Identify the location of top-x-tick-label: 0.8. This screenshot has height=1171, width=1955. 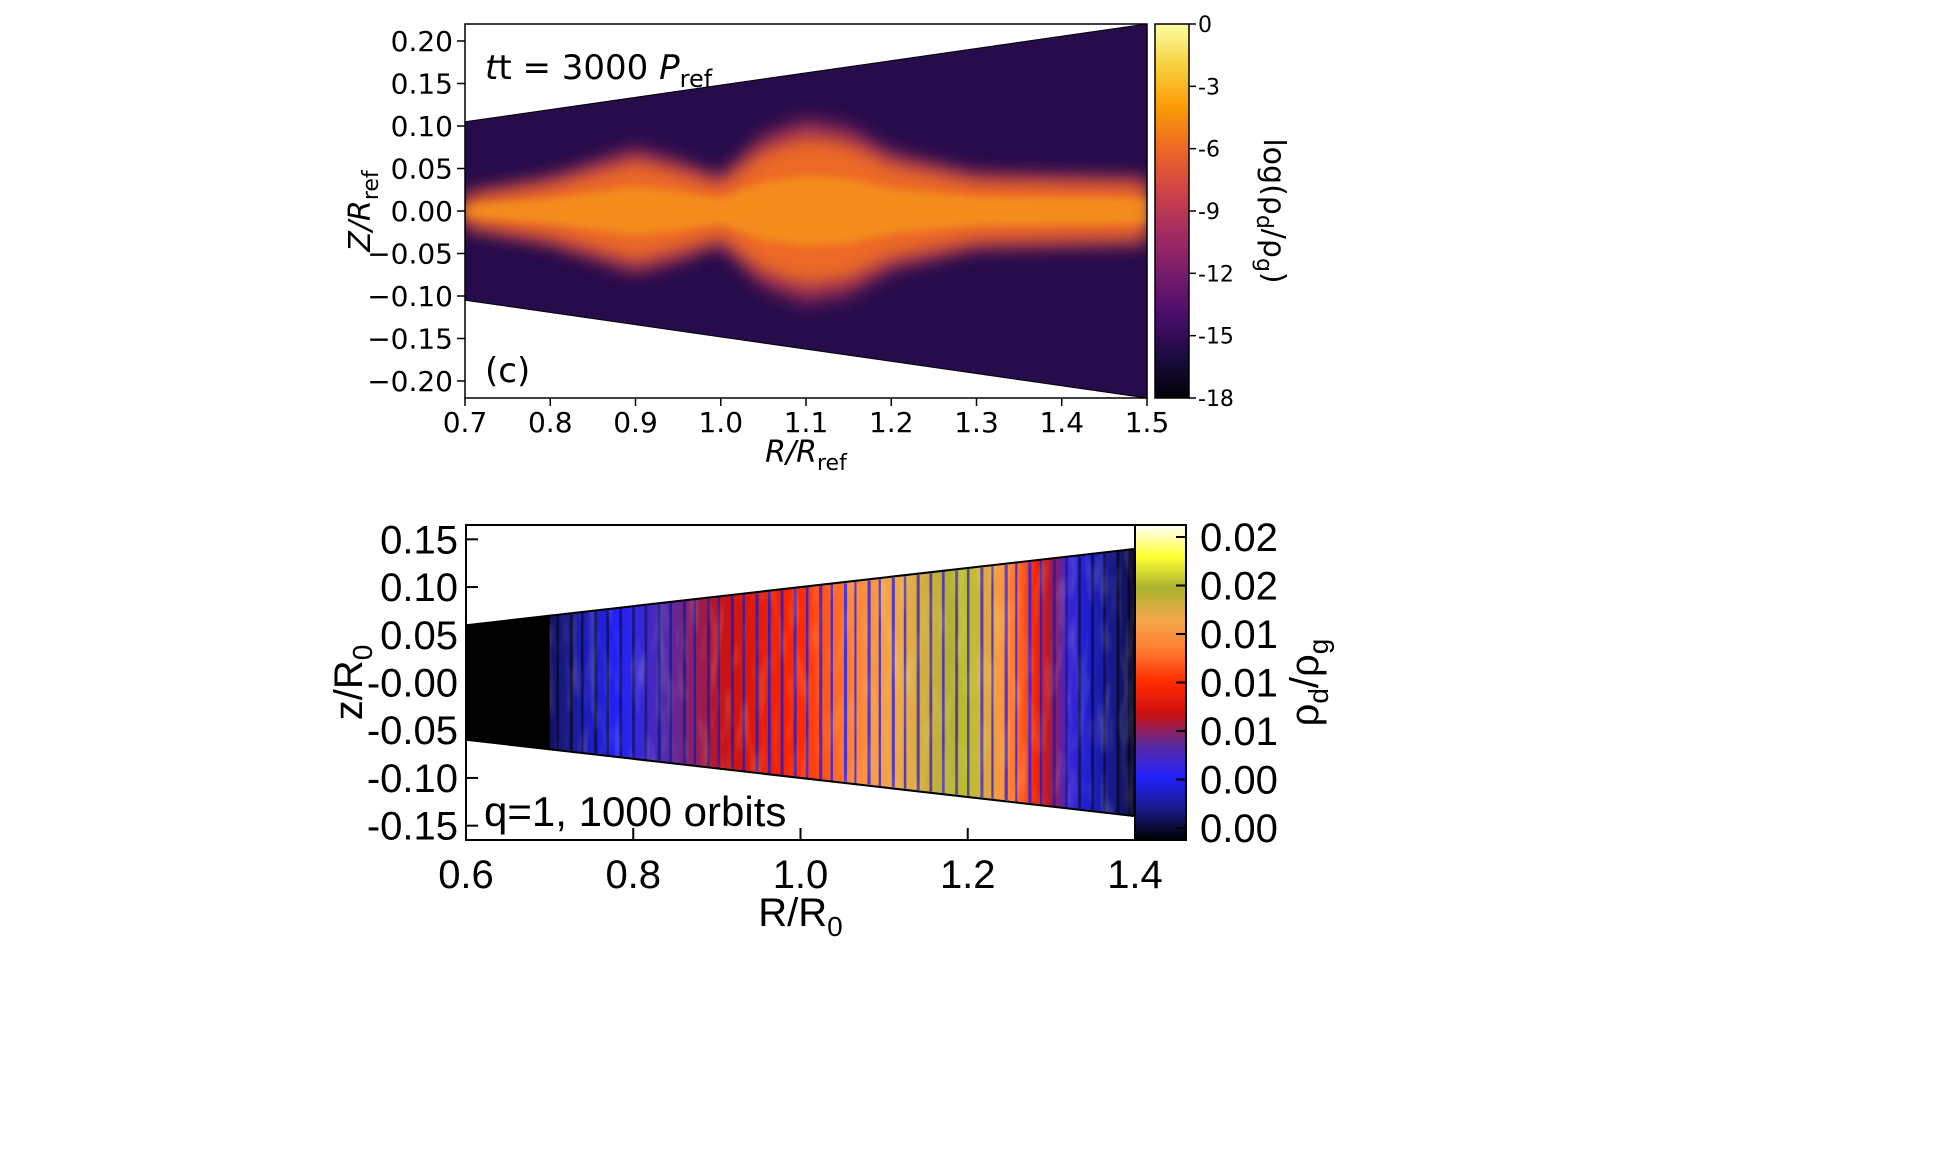
(550, 422).